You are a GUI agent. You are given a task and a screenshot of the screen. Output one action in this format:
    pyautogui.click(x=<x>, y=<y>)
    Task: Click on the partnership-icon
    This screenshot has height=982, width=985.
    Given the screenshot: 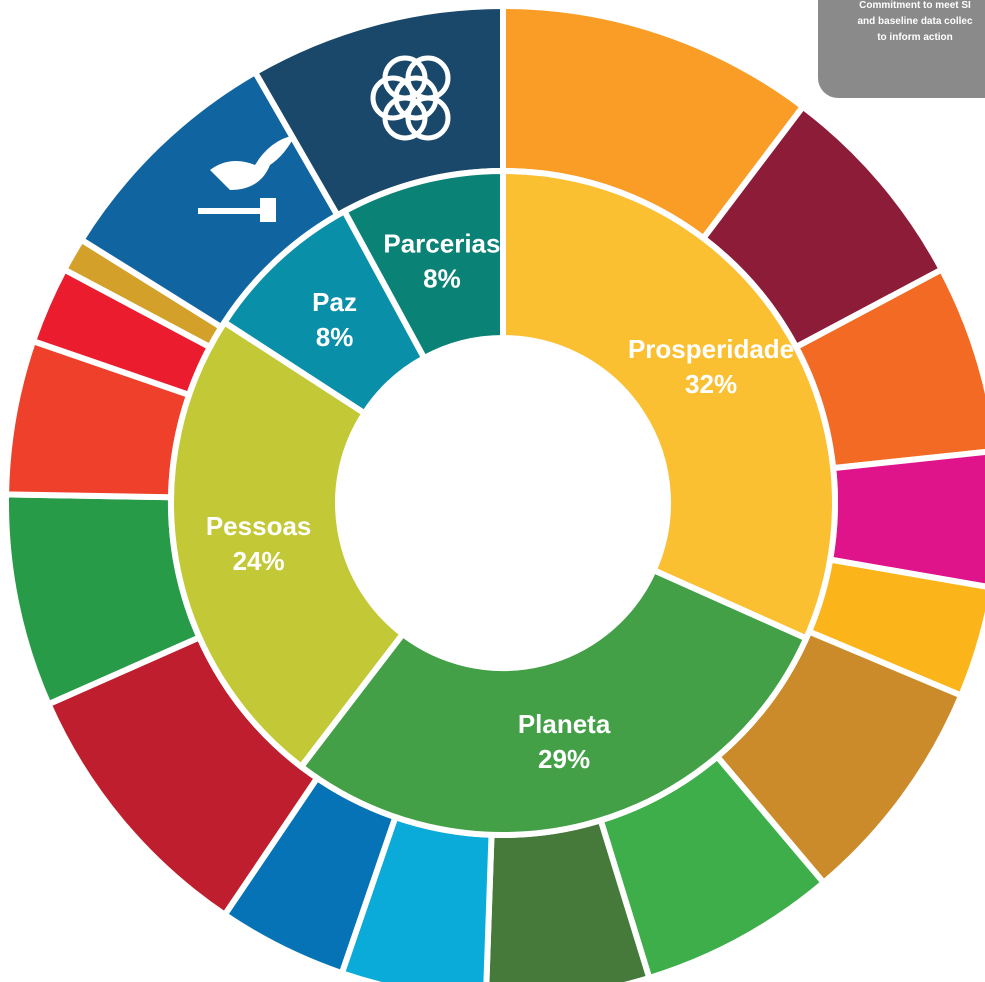 What is the action you would take?
    pyautogui.click(x=410, y=98)
    